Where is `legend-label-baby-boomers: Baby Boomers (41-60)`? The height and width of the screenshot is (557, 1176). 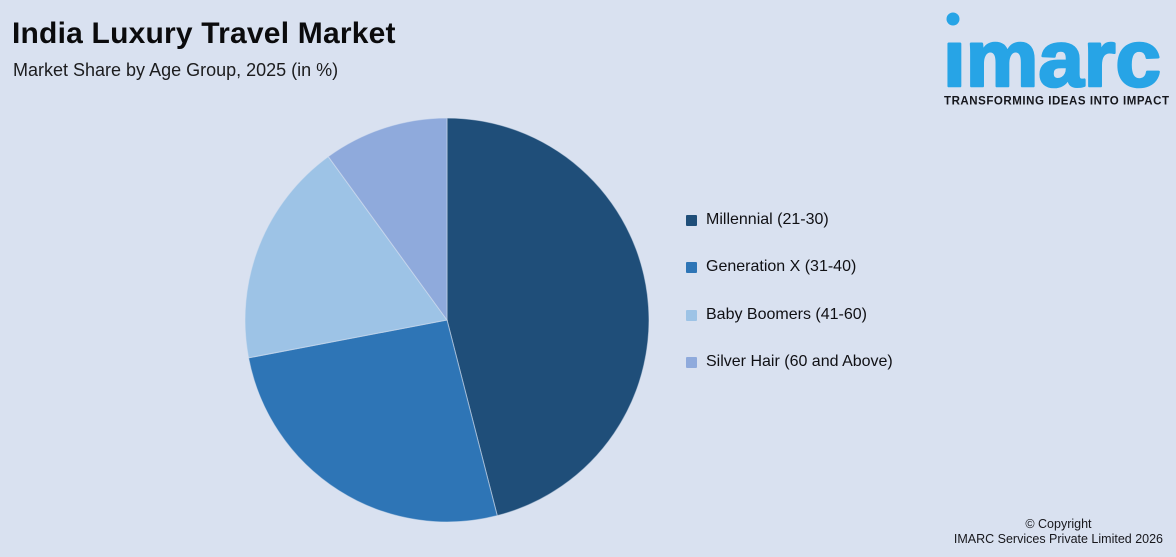
legend-label-baby-boomers: Baby Boomers (41-60) is located at coordinates (786, 314).